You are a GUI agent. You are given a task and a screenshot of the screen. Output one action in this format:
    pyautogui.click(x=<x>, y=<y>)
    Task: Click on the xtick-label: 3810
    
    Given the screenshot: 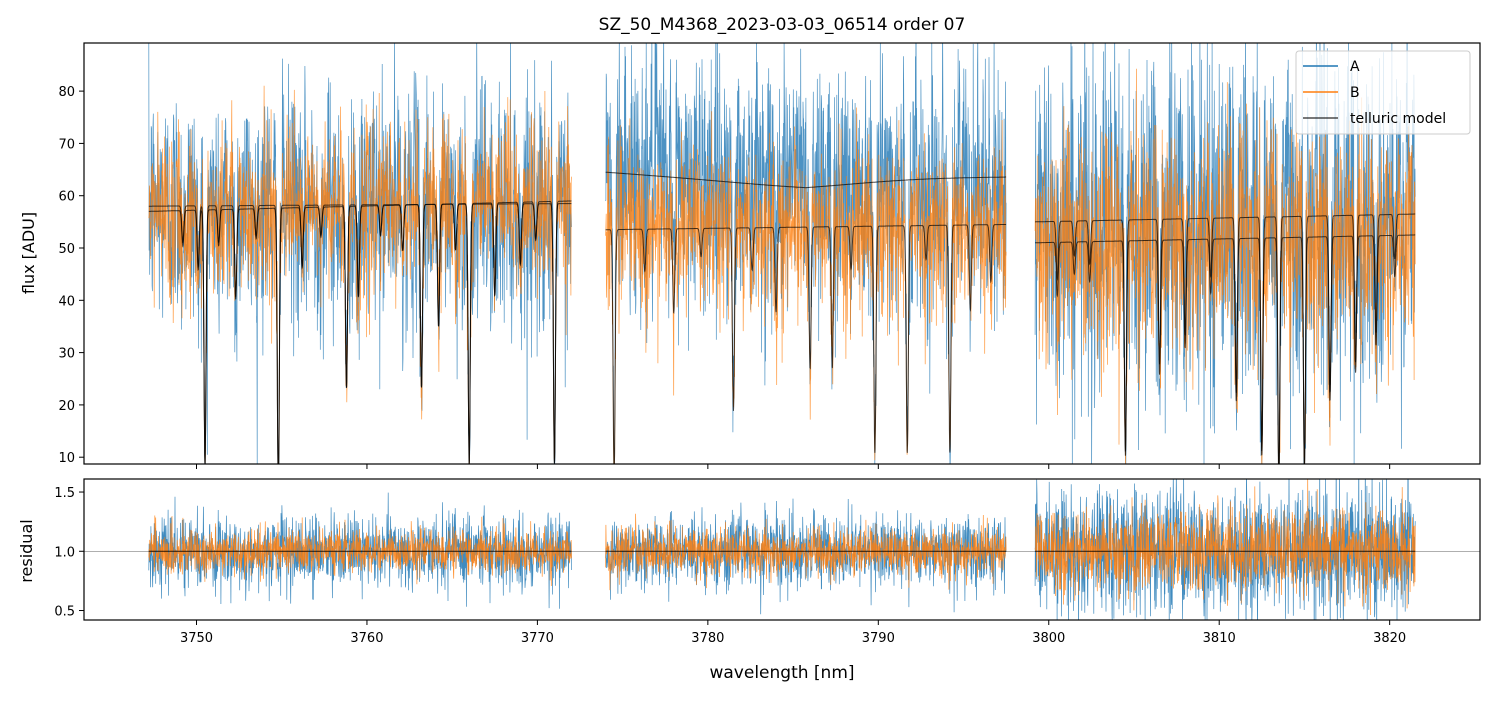 What is the action you would take?
    pyautogui.click(x=1219, y=638)
    